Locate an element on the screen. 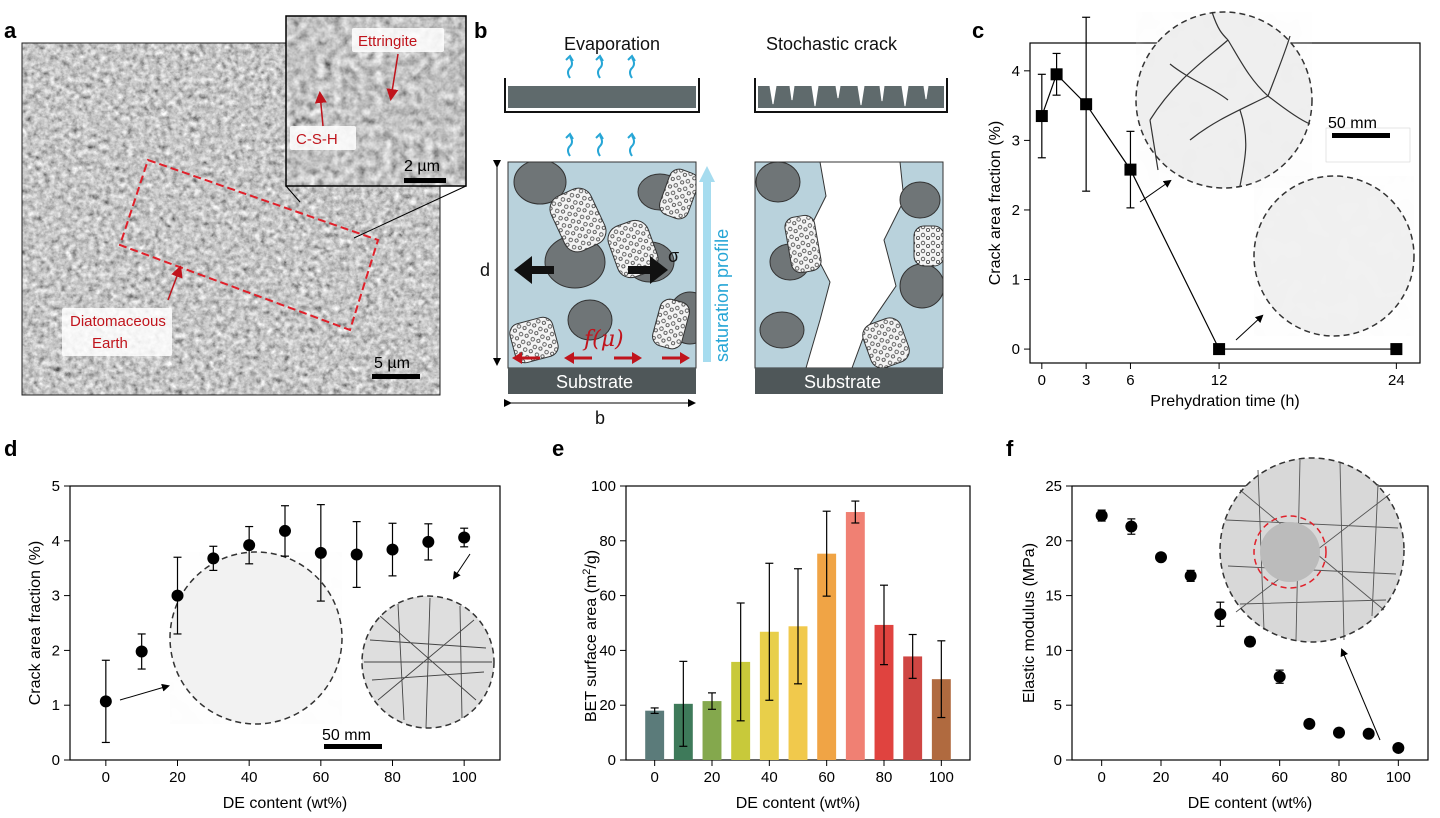 This screenshot has width=1440, height=818. stress-arrow-left is located at coordinates (534, 270).